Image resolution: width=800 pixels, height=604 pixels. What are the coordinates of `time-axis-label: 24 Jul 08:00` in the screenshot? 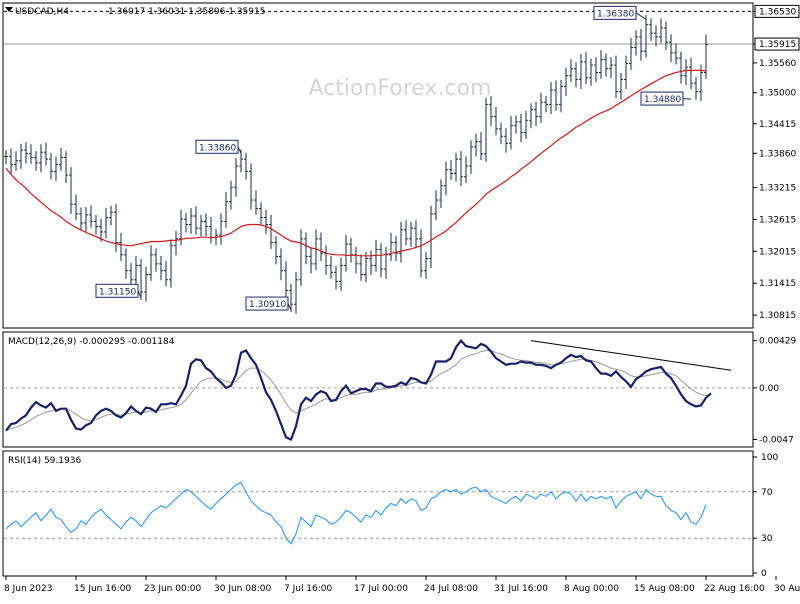 It's located at (451, 589).